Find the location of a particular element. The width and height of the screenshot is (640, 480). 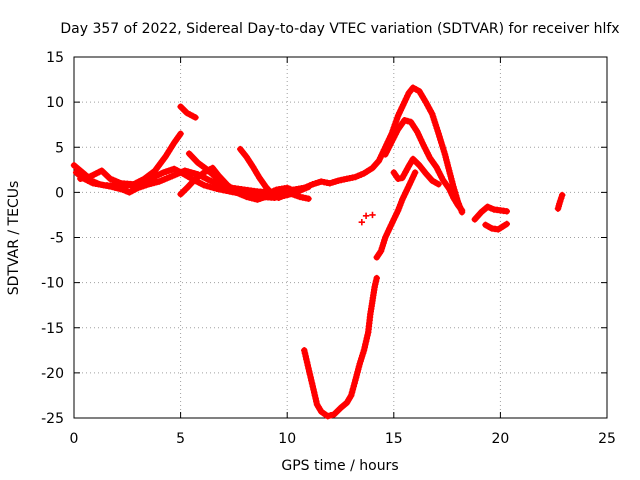

y-tick-label: -5 is located at coordinates (57, 239).